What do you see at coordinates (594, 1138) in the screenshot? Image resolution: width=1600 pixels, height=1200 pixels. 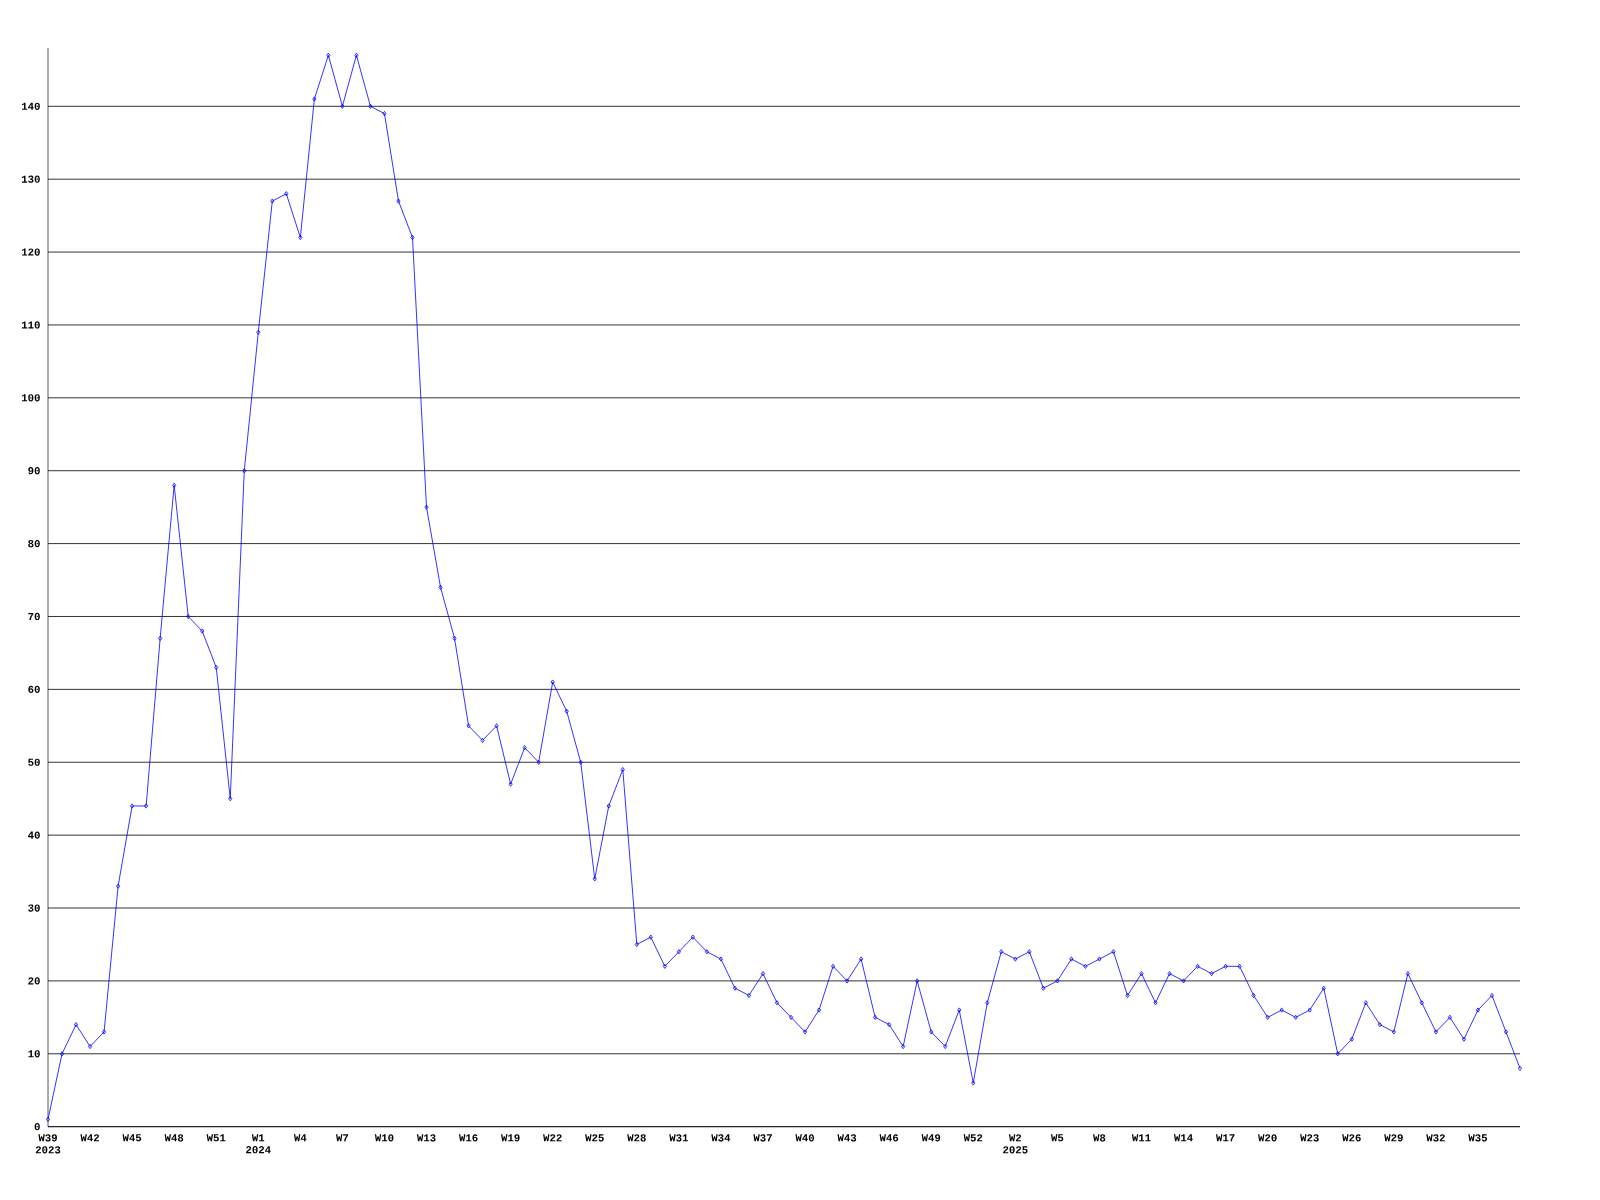 I see `x-tick-label: W25` at bounding box center [594, 1138].